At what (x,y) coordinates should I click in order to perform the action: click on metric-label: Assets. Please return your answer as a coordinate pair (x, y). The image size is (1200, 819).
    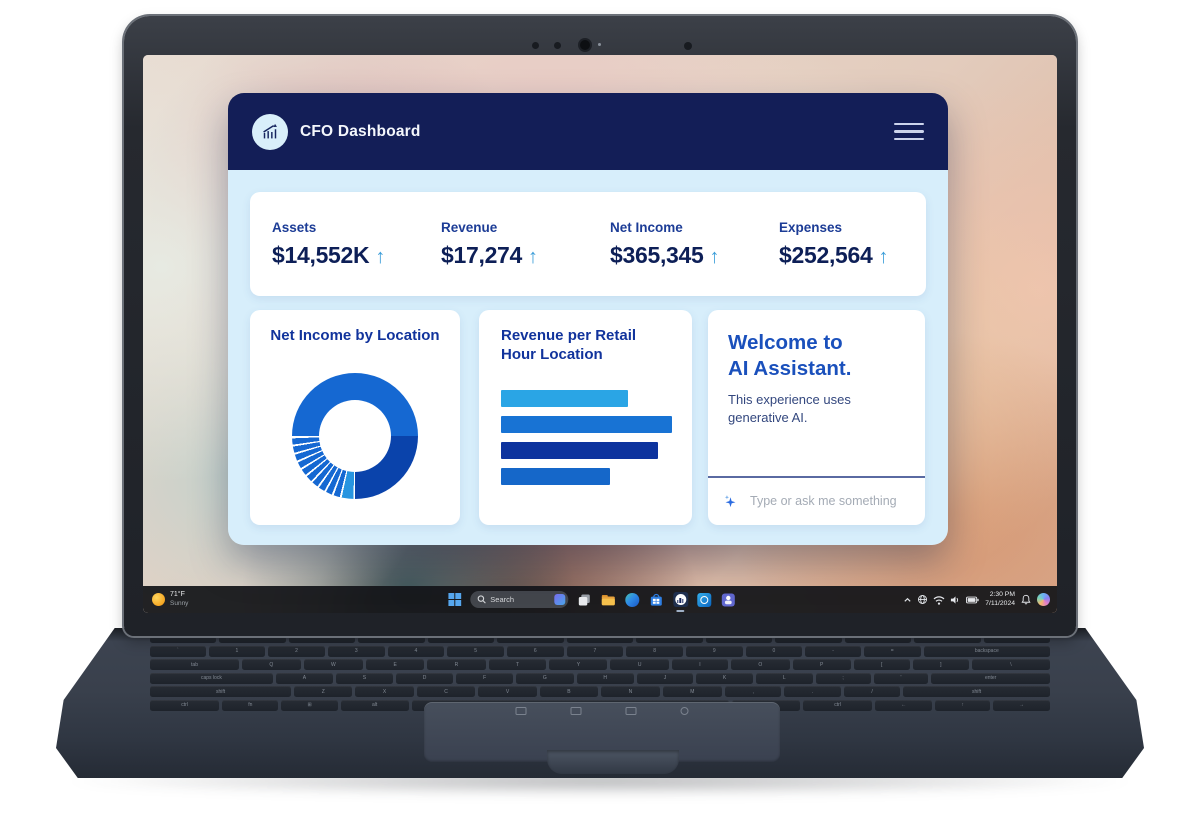
    Looking at the image, I should click on (294, 227).